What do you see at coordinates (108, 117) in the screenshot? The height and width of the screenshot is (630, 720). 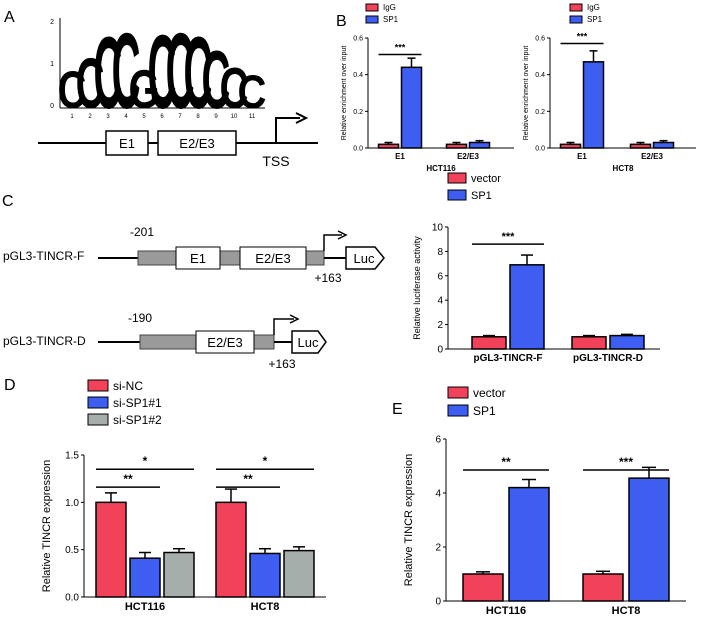 I see `logo-position-tick: 3` at bounding box center [108, 117].